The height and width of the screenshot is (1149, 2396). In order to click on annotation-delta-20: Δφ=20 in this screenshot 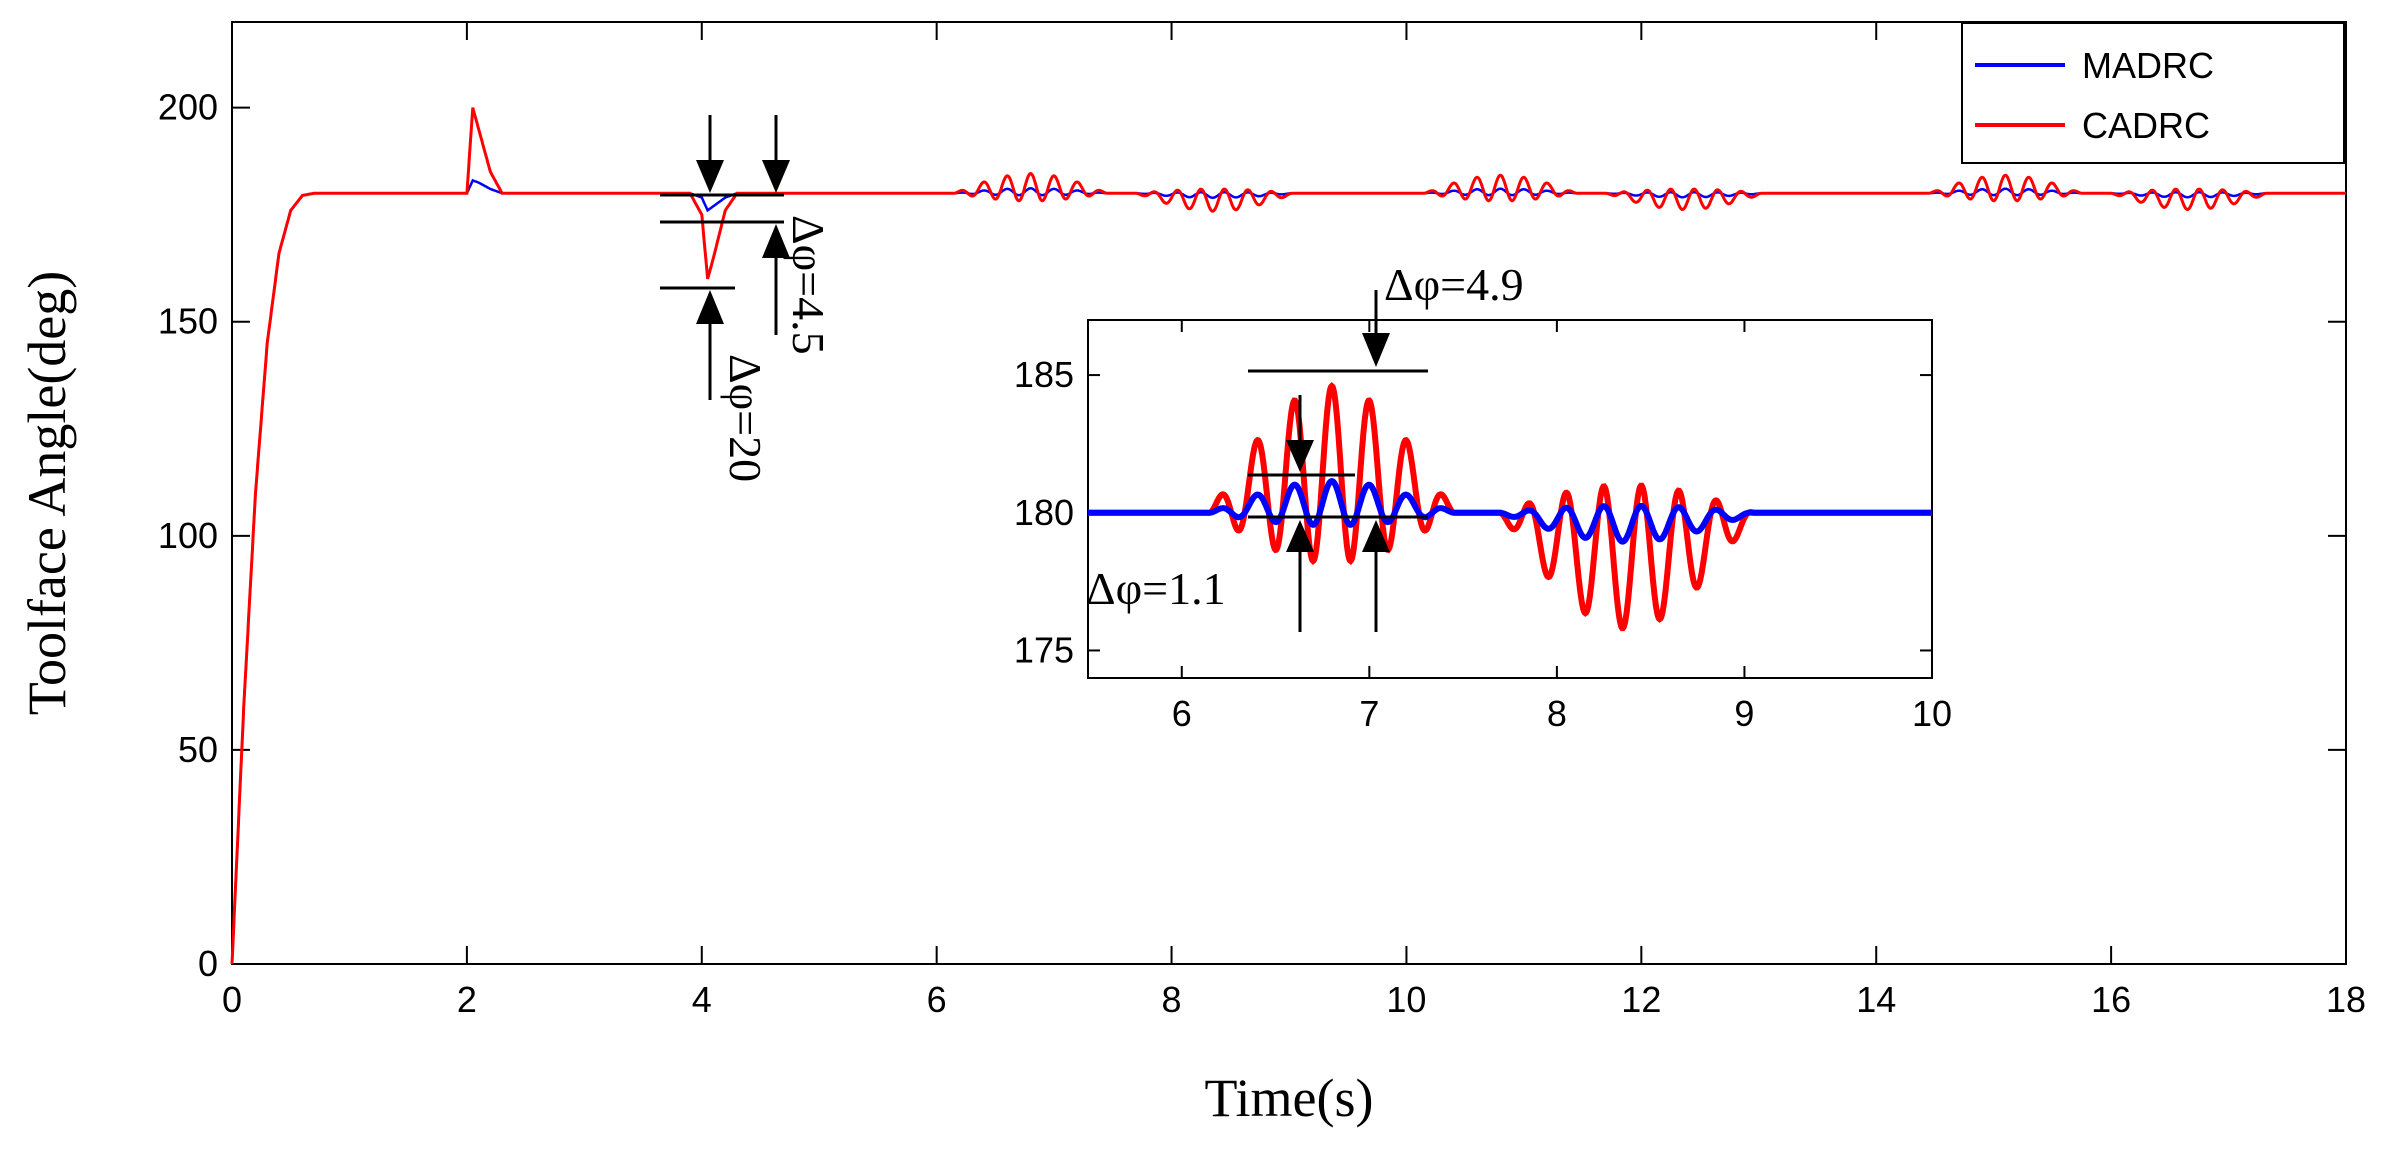, I will do `click(745, 418)`.